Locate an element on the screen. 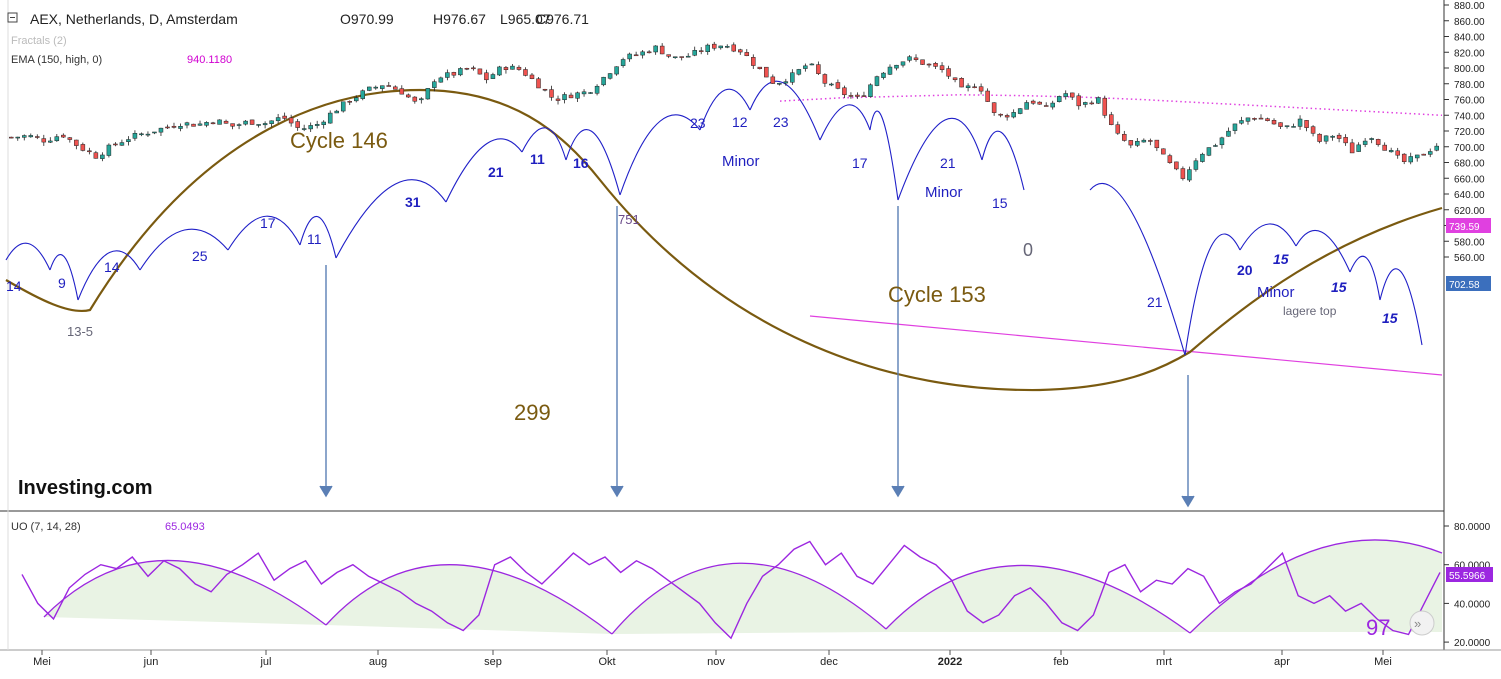 The width and height of the screenshot is (1501, 679). label-cycle-146: Cycle 146 is located at coordinates (339, 140).